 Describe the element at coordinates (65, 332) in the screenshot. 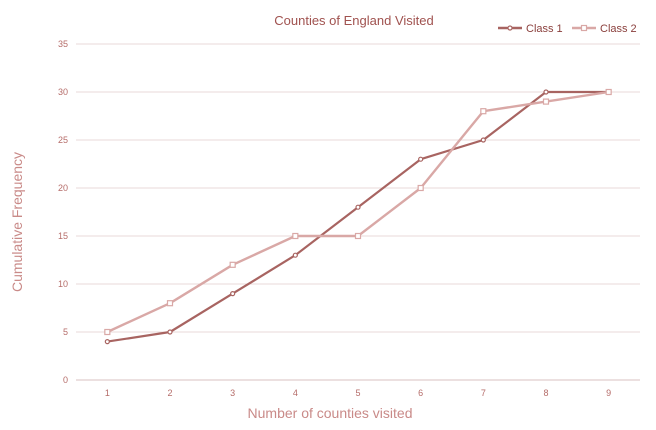

I see `y-tick-label: 5` at that location.